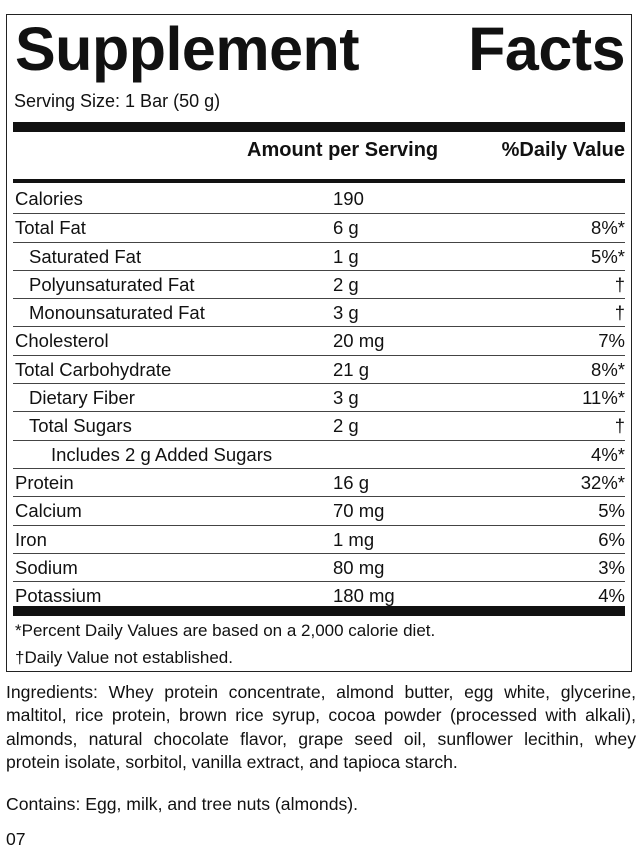 The image size is (640, 858). What do you see at coordinates (16, 839) in the screenshot?
I see `label-code: 07` at bounding box center [16, 839].